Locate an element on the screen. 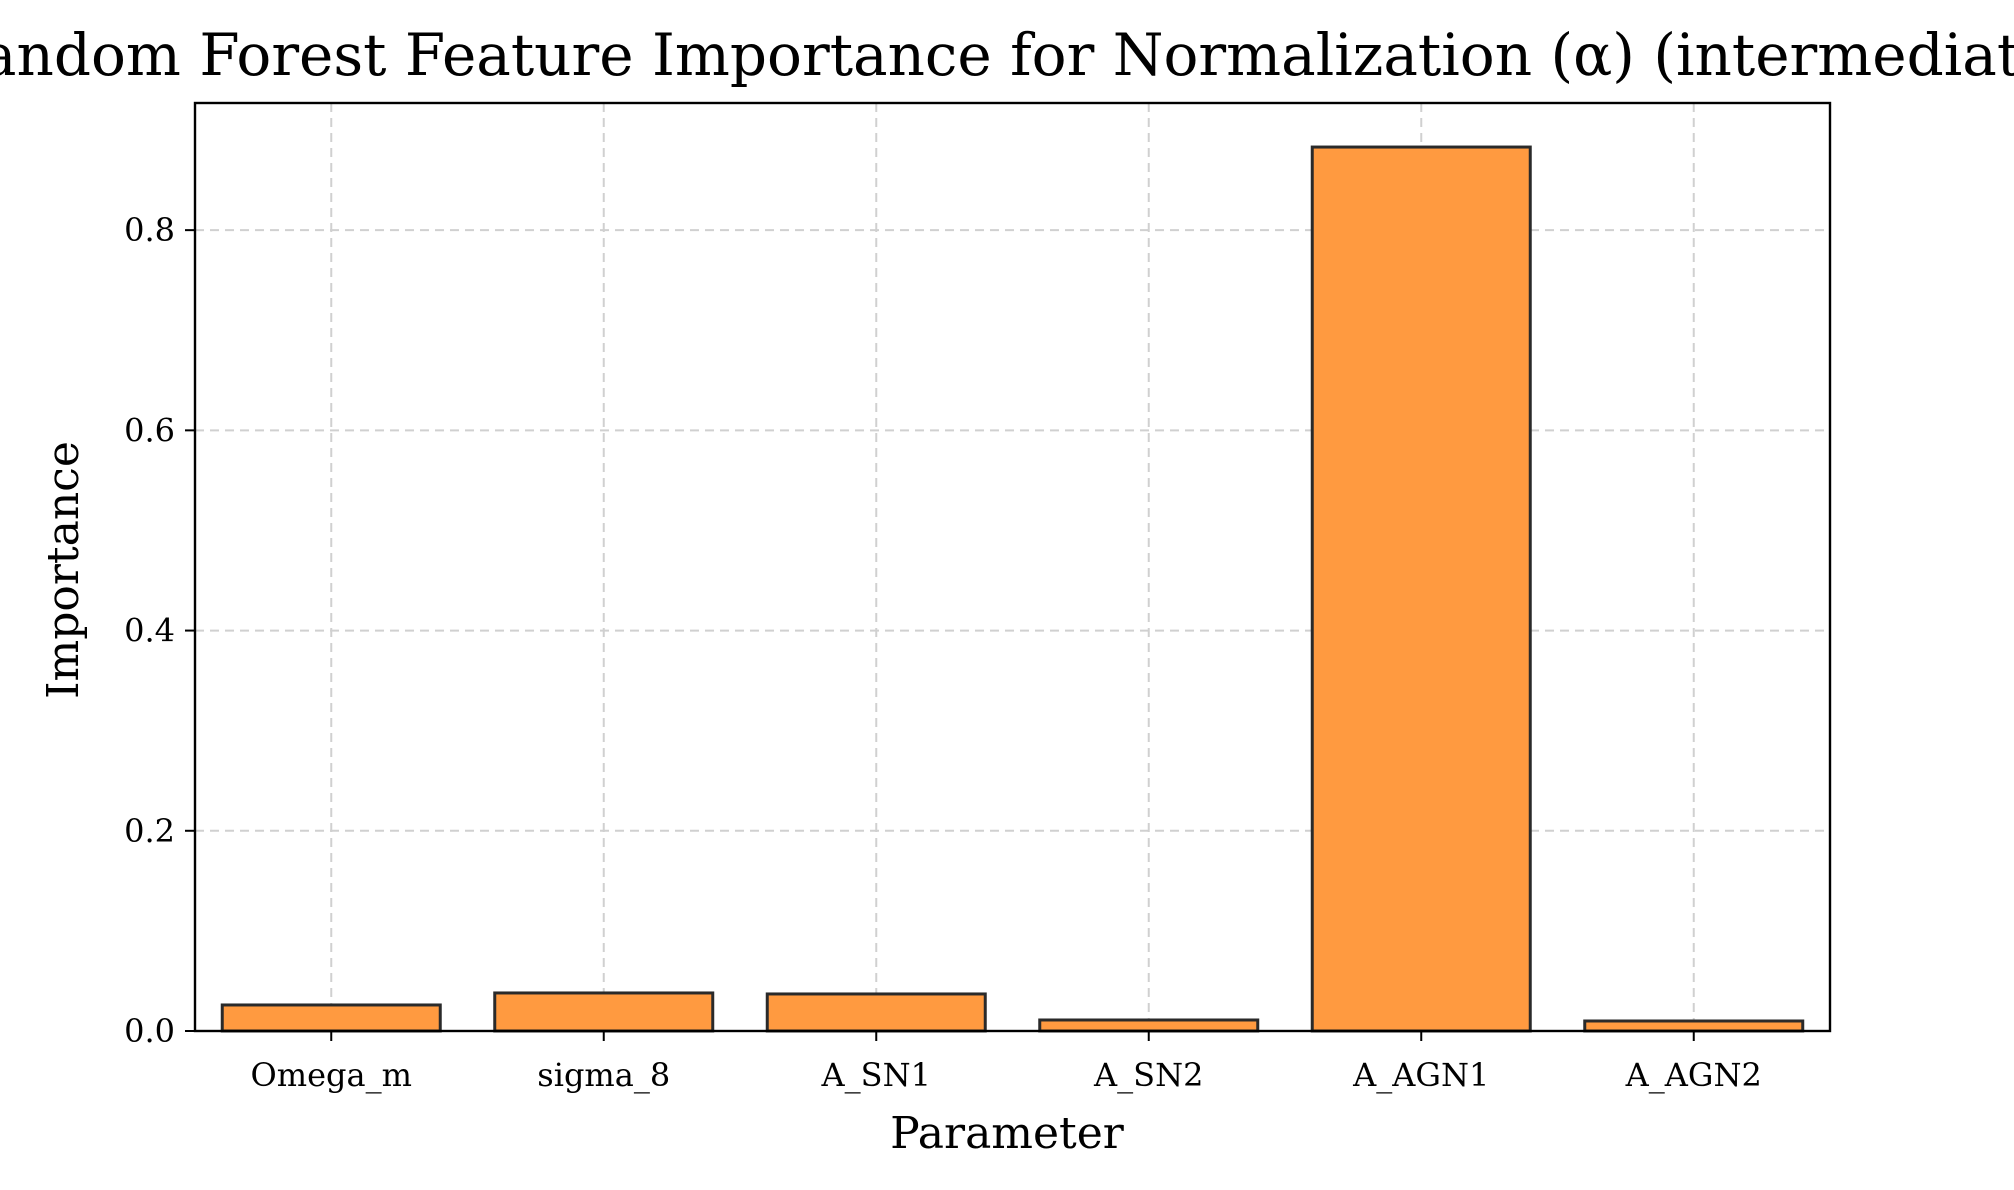 This screenshot has width=2014, height=1190. x-axis-label: Parameter is located at coordinates (1007, 1133).